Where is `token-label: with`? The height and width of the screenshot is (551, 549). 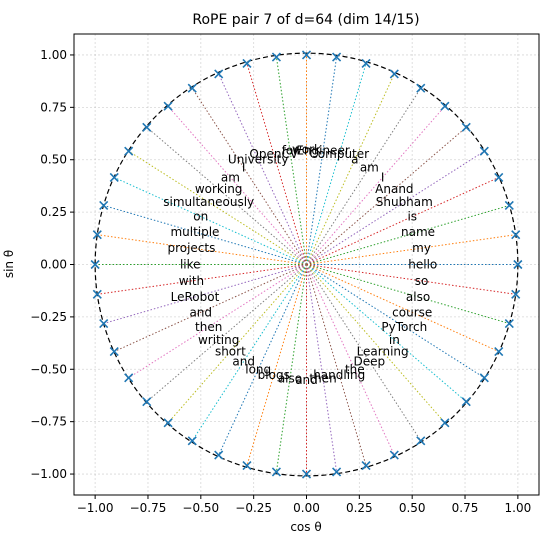
token-label: with is located at coordinates (191, 281).